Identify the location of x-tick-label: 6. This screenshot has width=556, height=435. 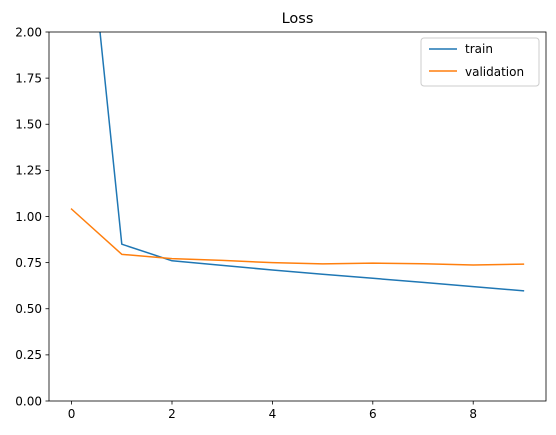
(373, 414).